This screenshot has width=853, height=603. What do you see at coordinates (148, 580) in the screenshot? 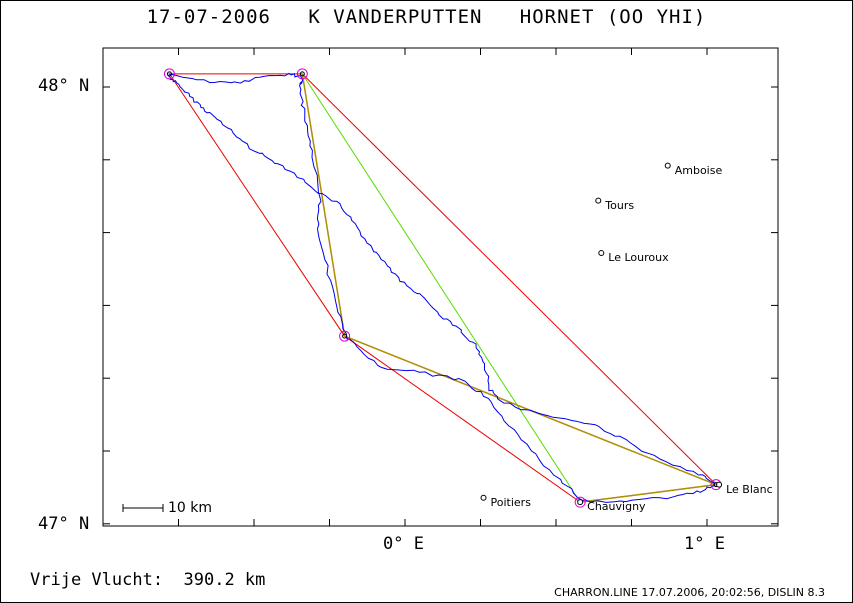
I see `distance-label: Vrije Vlucht: 390.2 km` at bounding box center [148, 580].